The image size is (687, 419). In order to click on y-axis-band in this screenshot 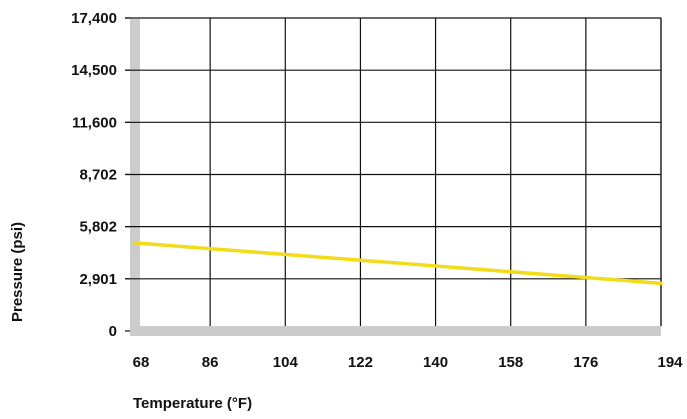, I will do `click(135, 177)`.